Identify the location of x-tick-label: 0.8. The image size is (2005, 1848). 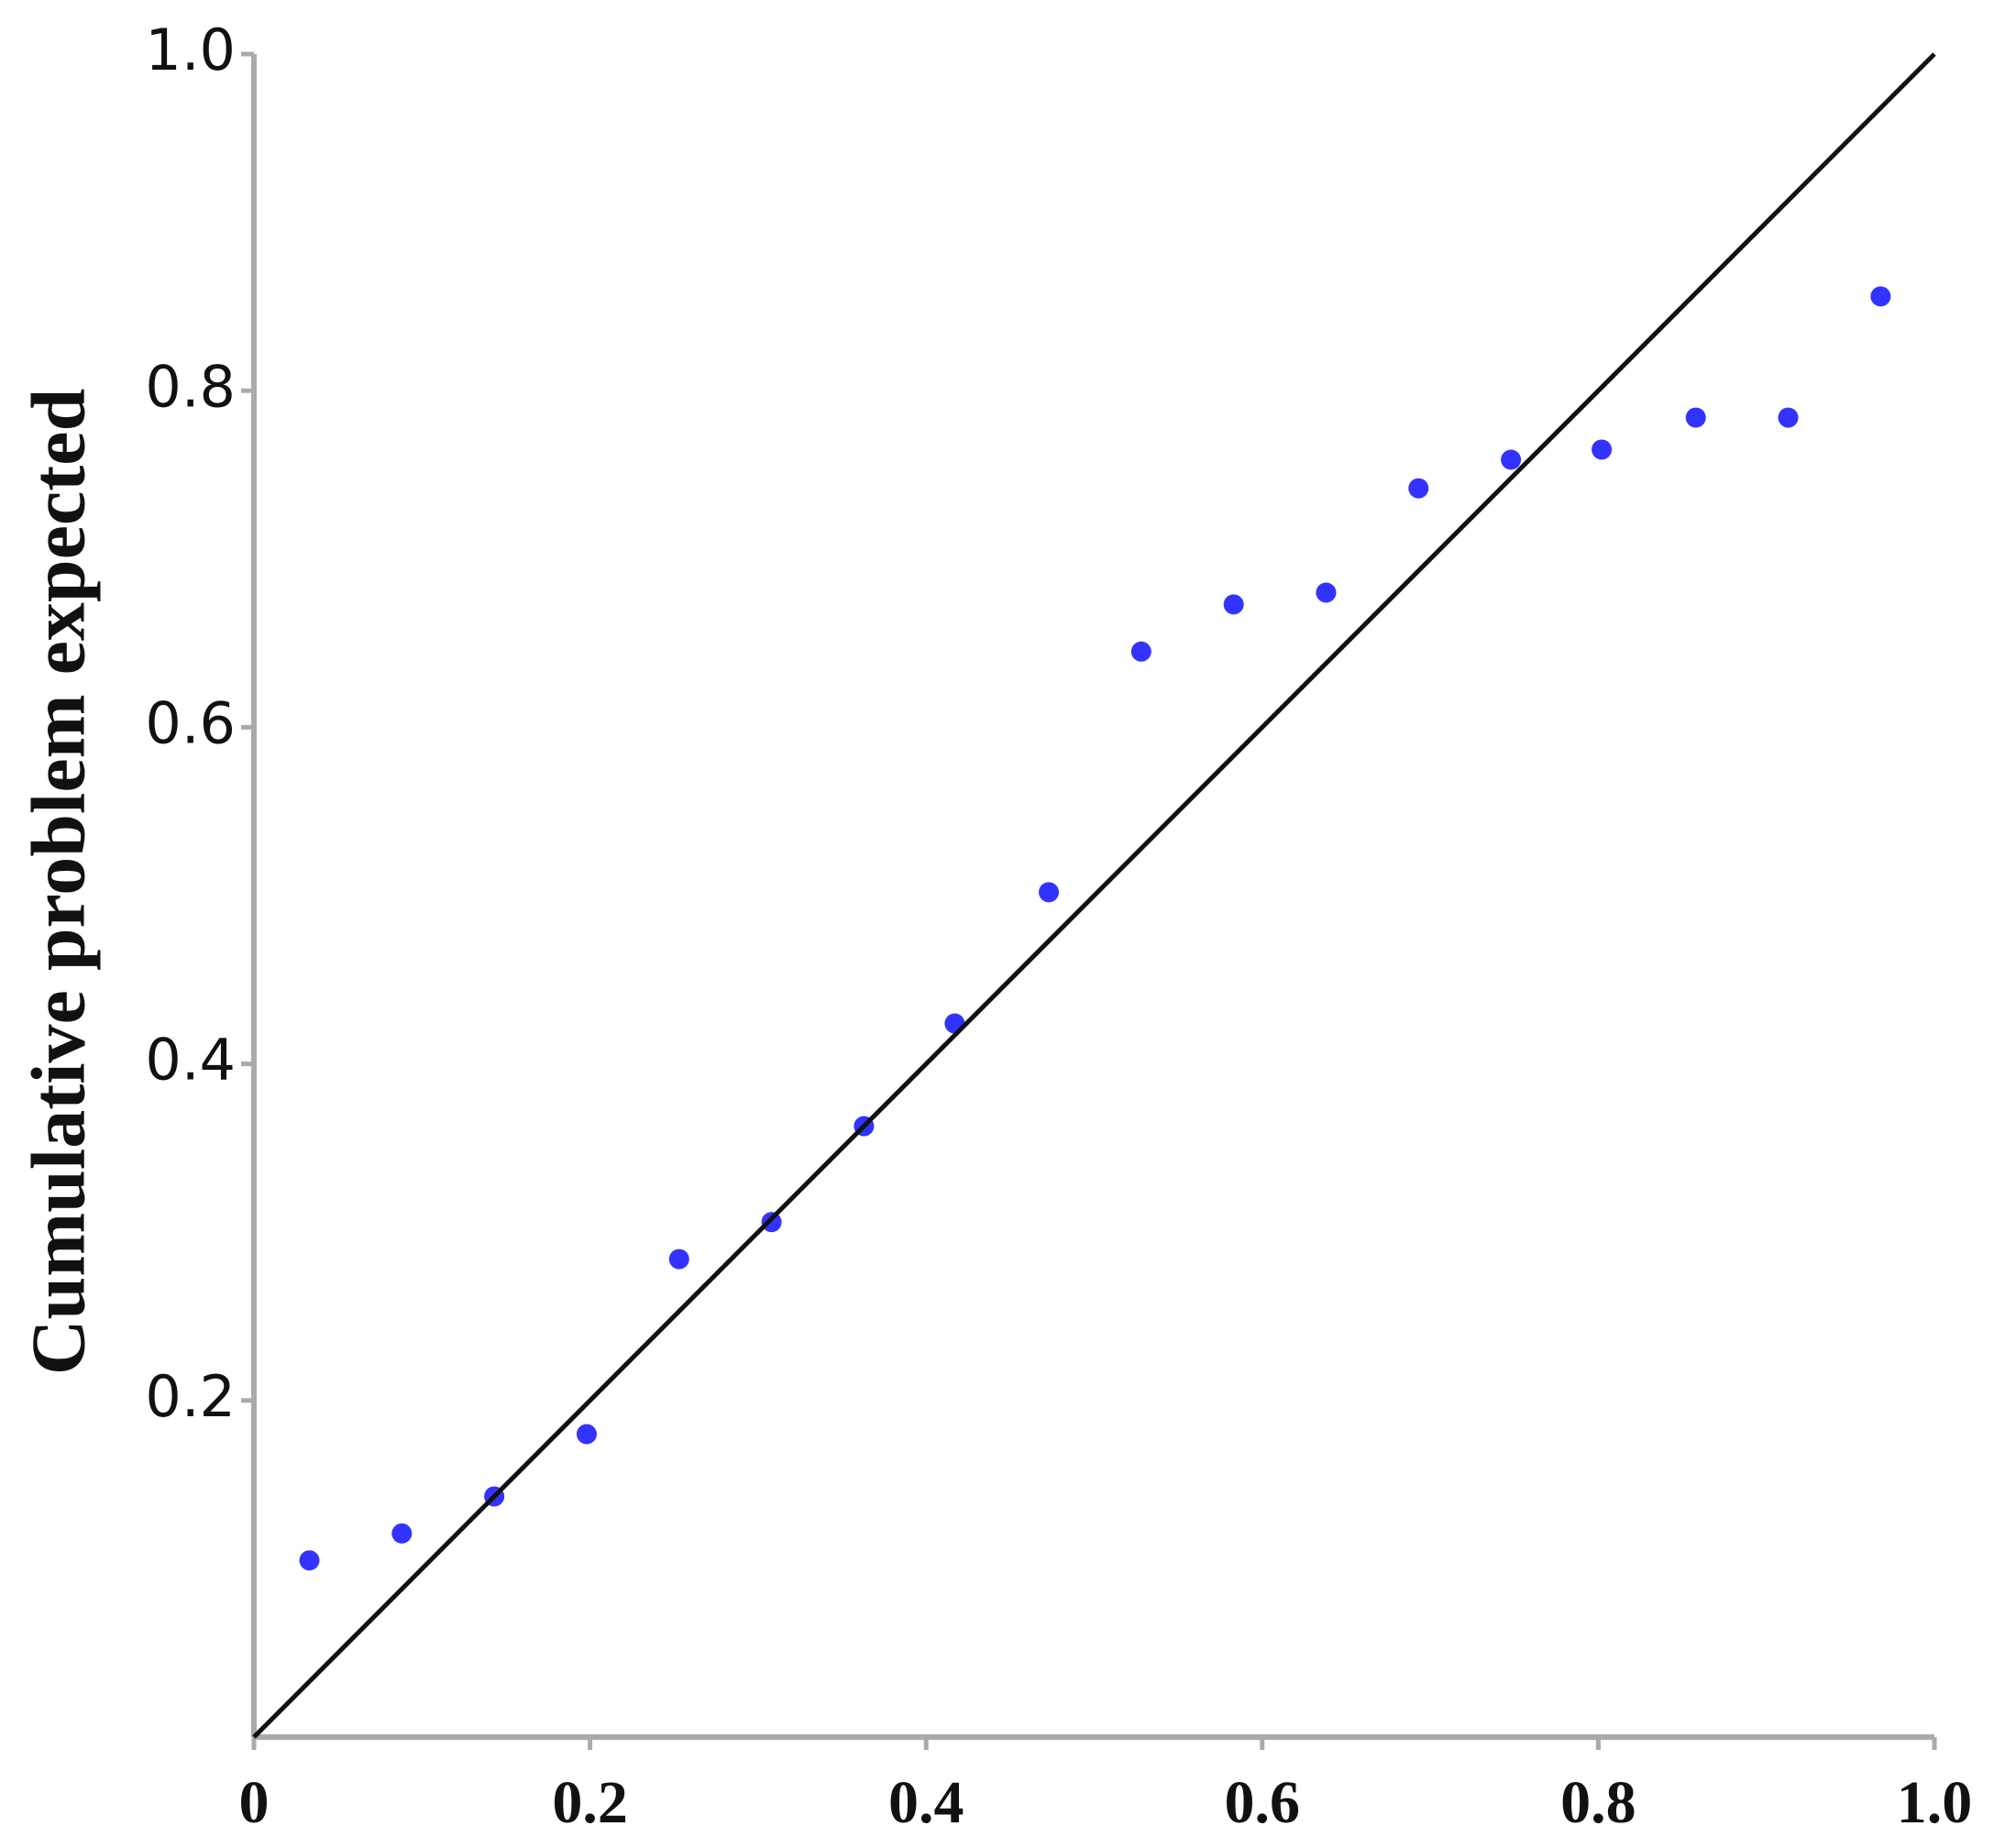
(1598, 1802).